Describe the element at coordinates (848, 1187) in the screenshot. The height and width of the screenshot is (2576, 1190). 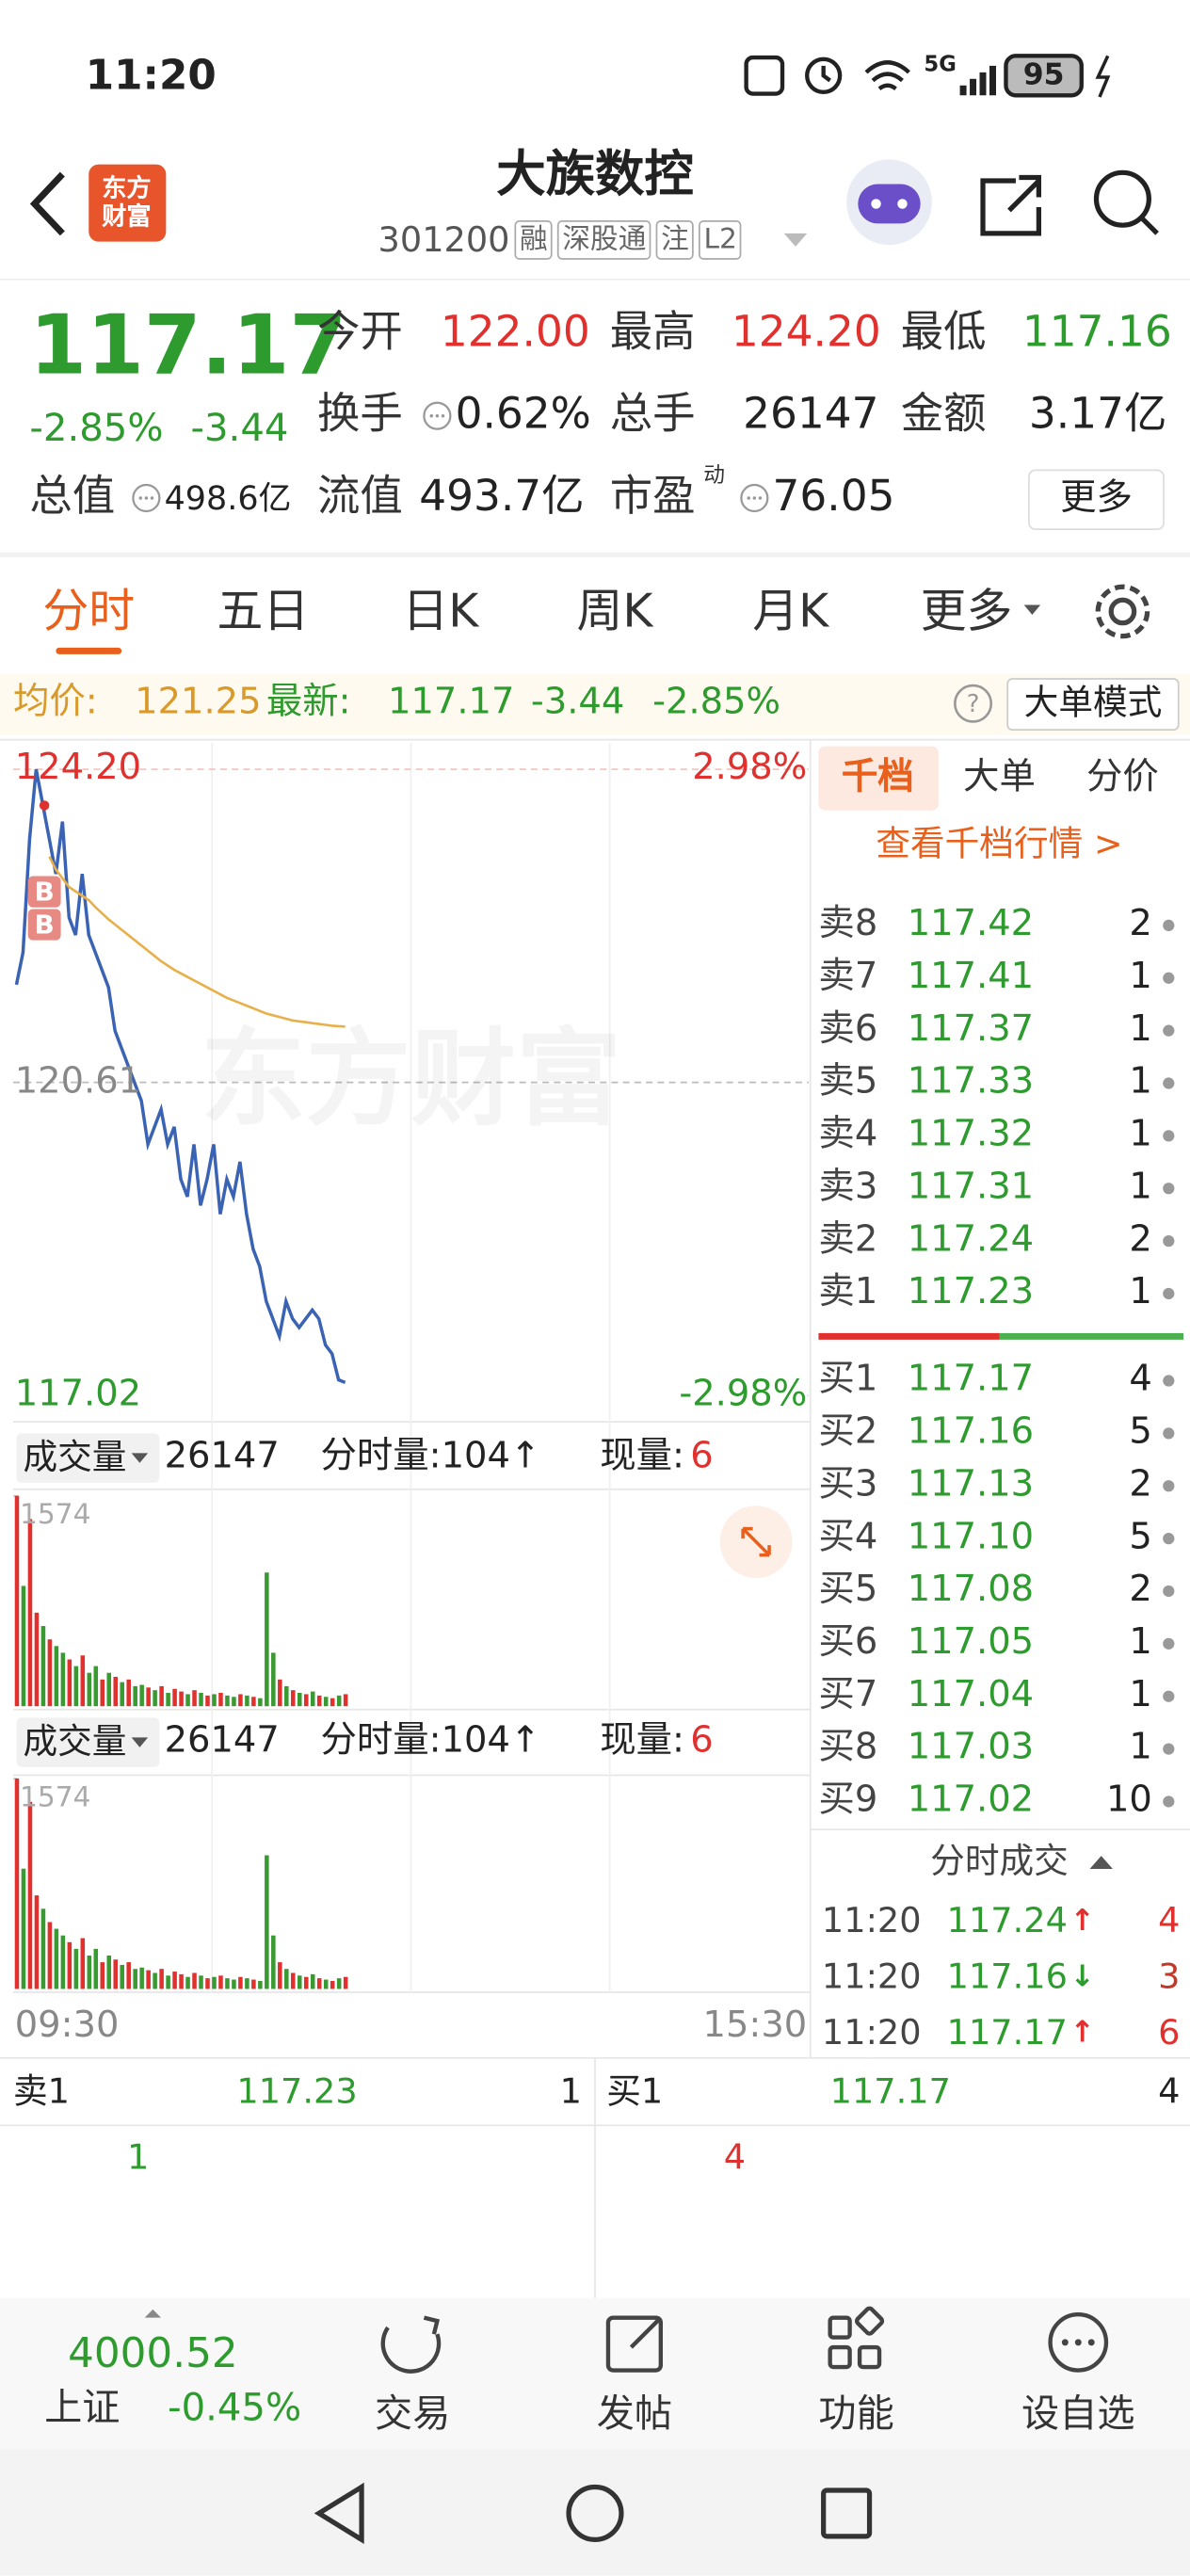
I see `book-level: 卖3` at that location.